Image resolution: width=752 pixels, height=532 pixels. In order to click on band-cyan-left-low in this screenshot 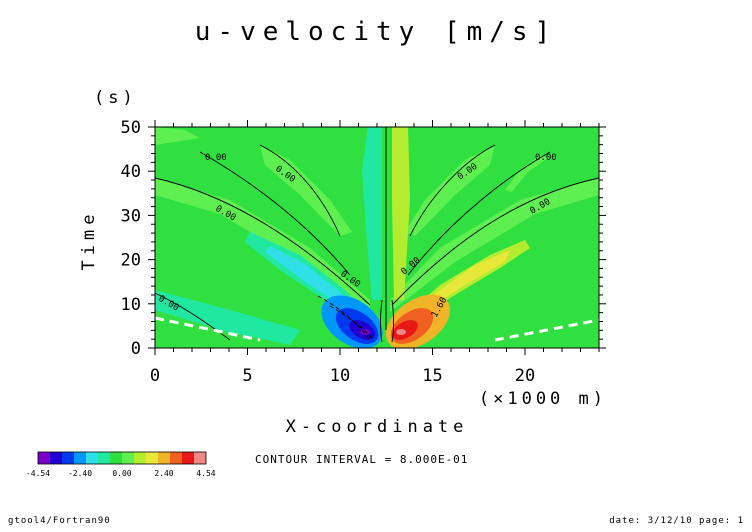, I will do `click(227, 317)`.